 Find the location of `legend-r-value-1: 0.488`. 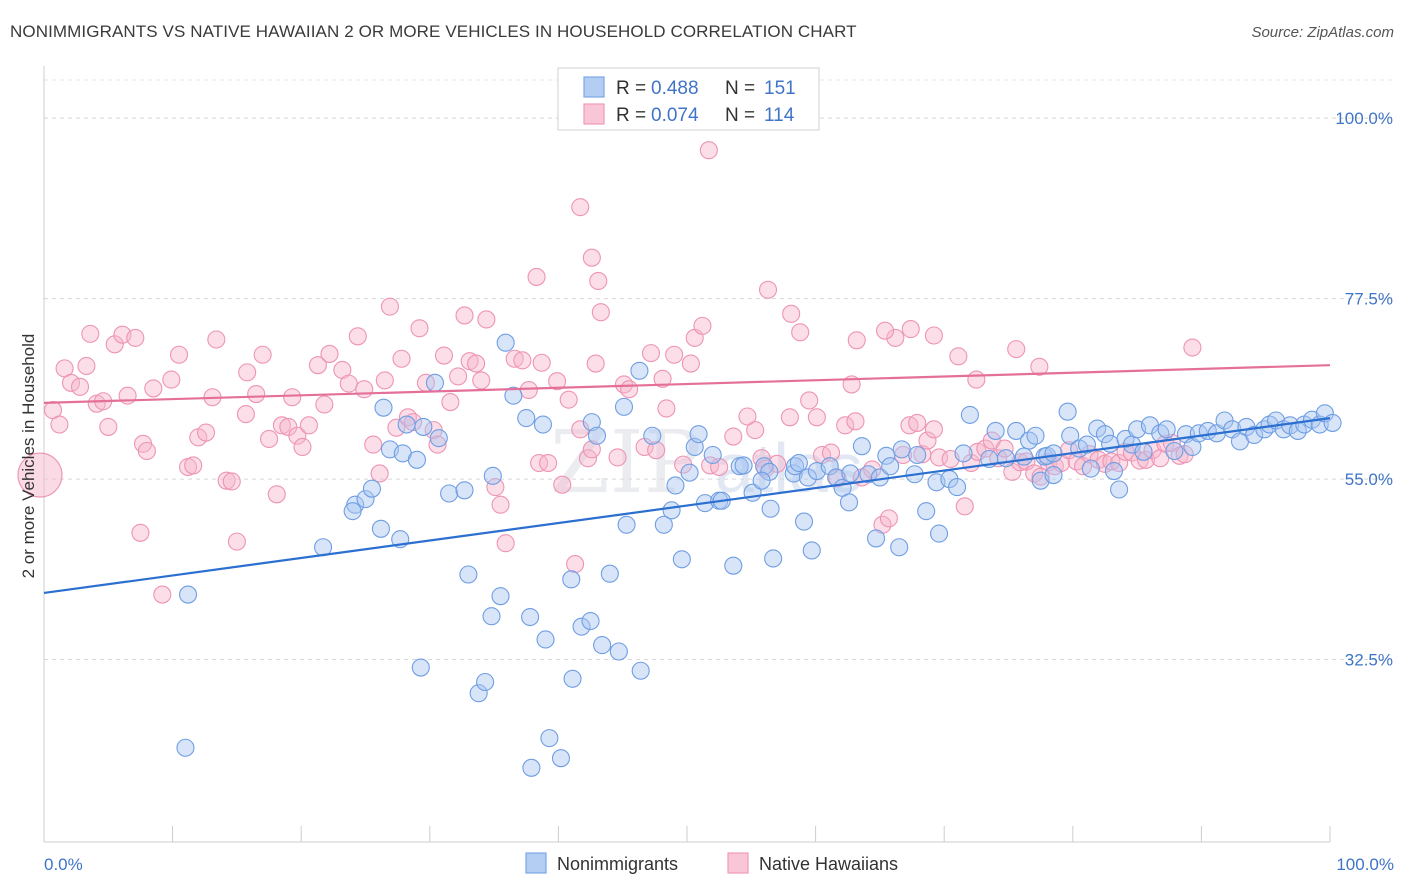

legend-r-value-1: 0.488 is located at coordinates (675, 88).